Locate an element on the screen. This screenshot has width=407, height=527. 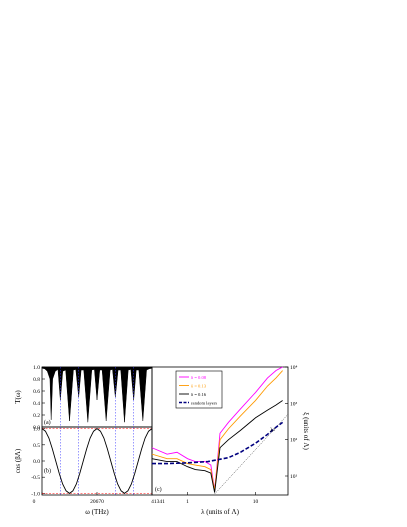
panel-b-frame is located at coordinates (97, 461).